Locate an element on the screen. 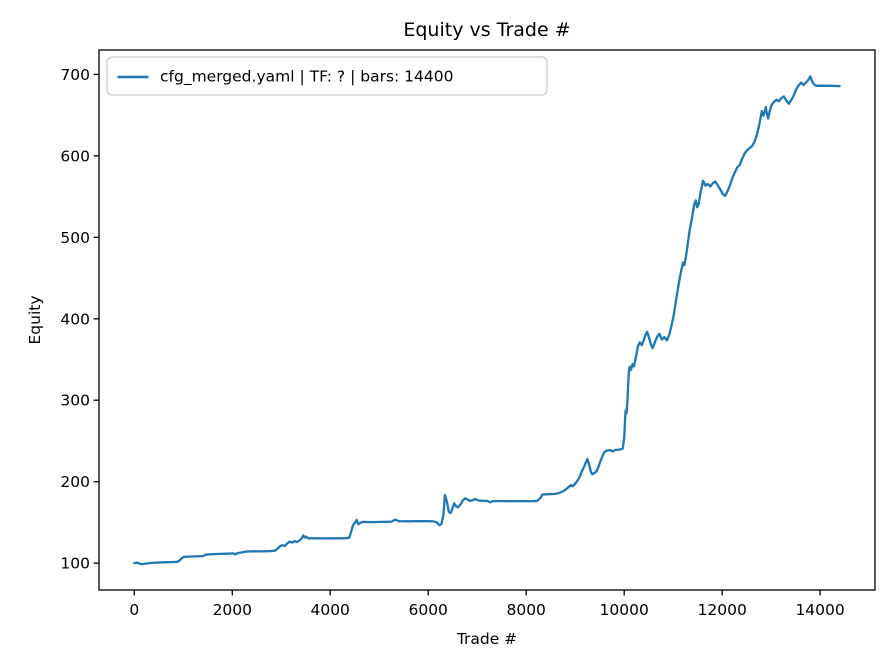 The image size is (896, 672). y-tick-label: 700 is located at coordinates (75, 75).